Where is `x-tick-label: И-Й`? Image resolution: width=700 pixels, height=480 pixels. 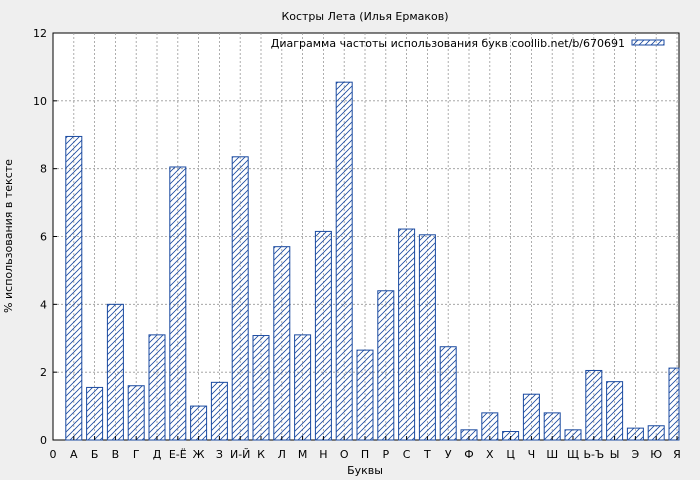 x-tick-label: И-Й is located at coordinates (240, 454).